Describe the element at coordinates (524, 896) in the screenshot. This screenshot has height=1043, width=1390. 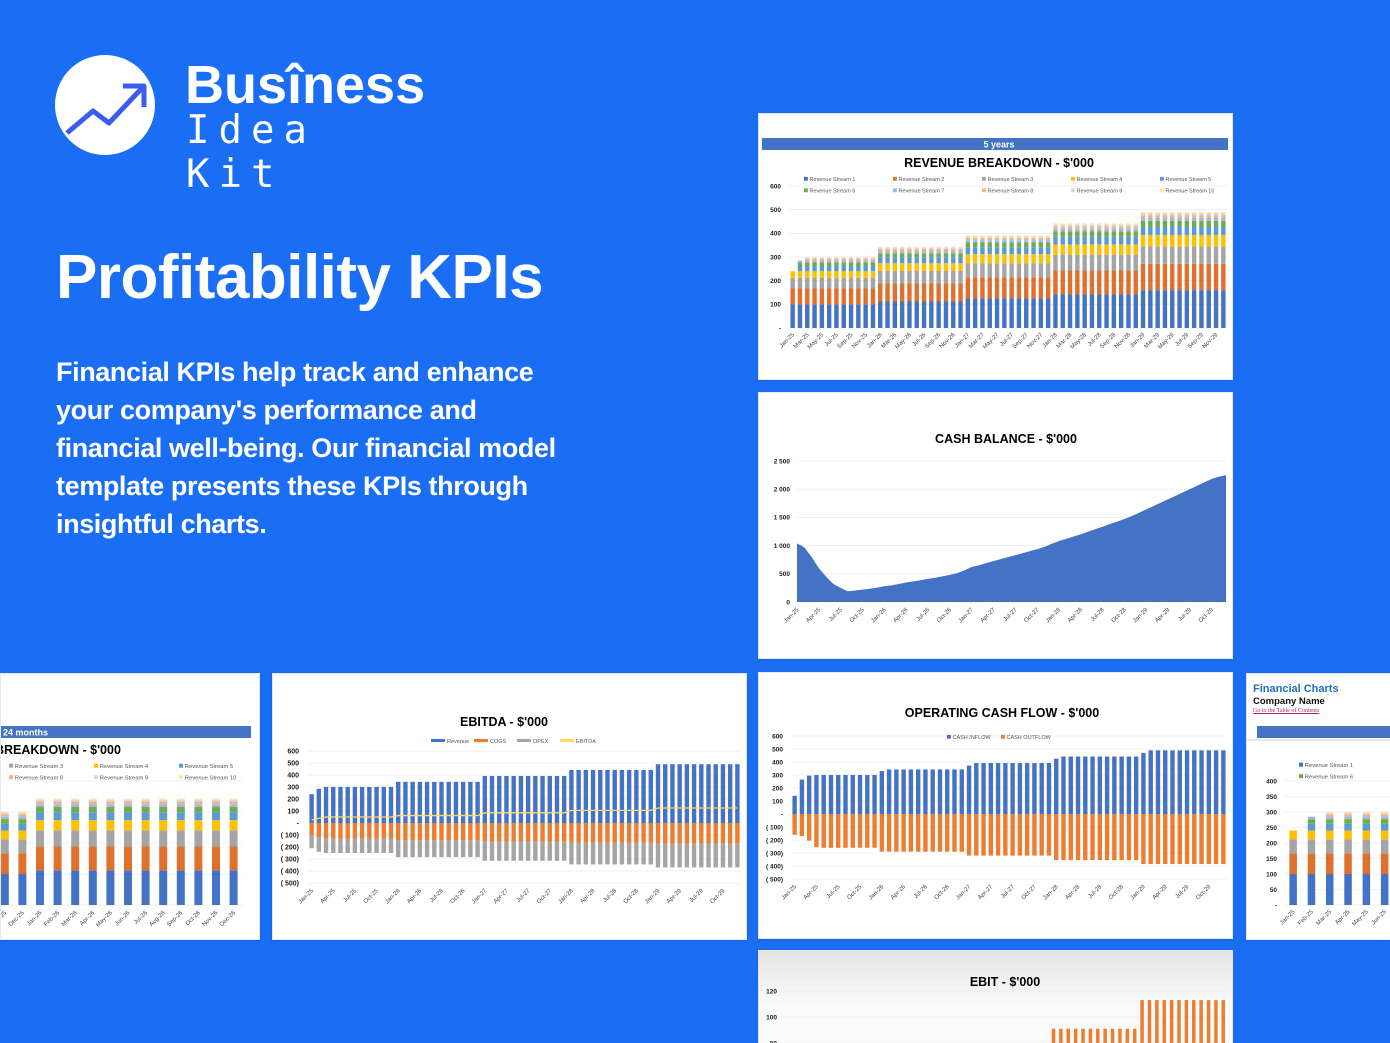
I see `x-tick-label: Jul-27` at that location.